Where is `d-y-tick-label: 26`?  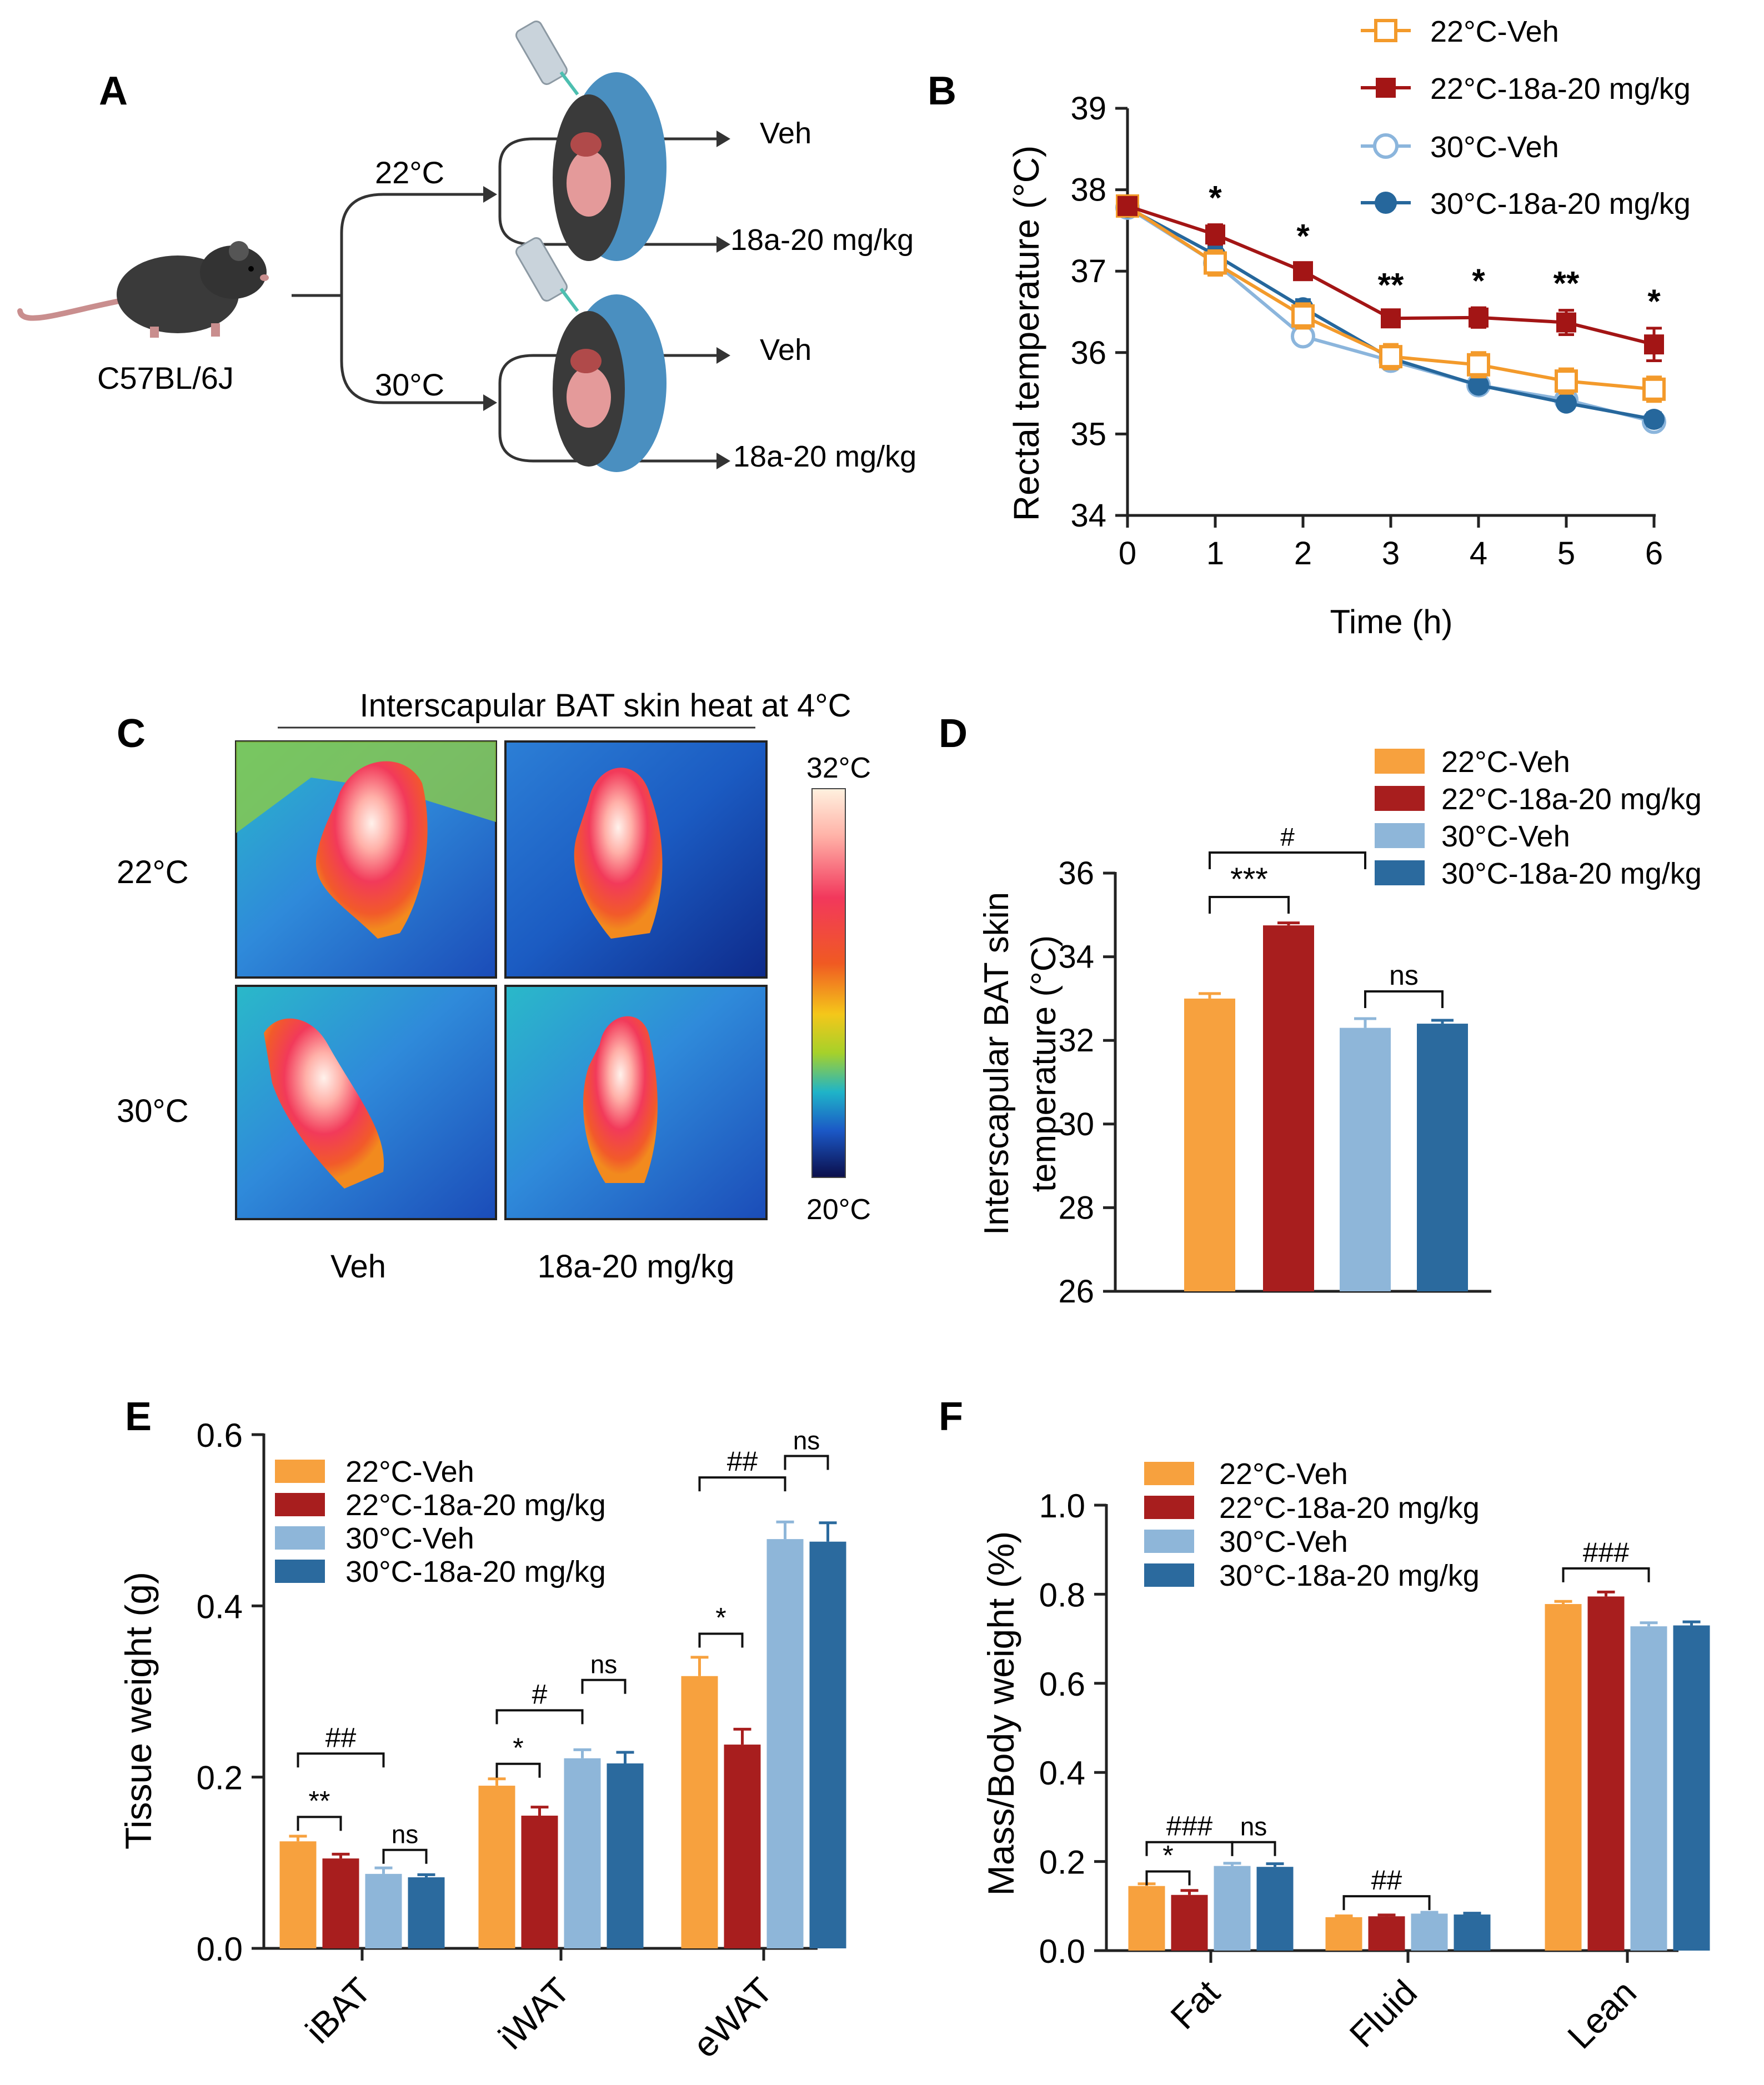 d-y-tick-label: 26 is located at coordinates (1076, 1292).